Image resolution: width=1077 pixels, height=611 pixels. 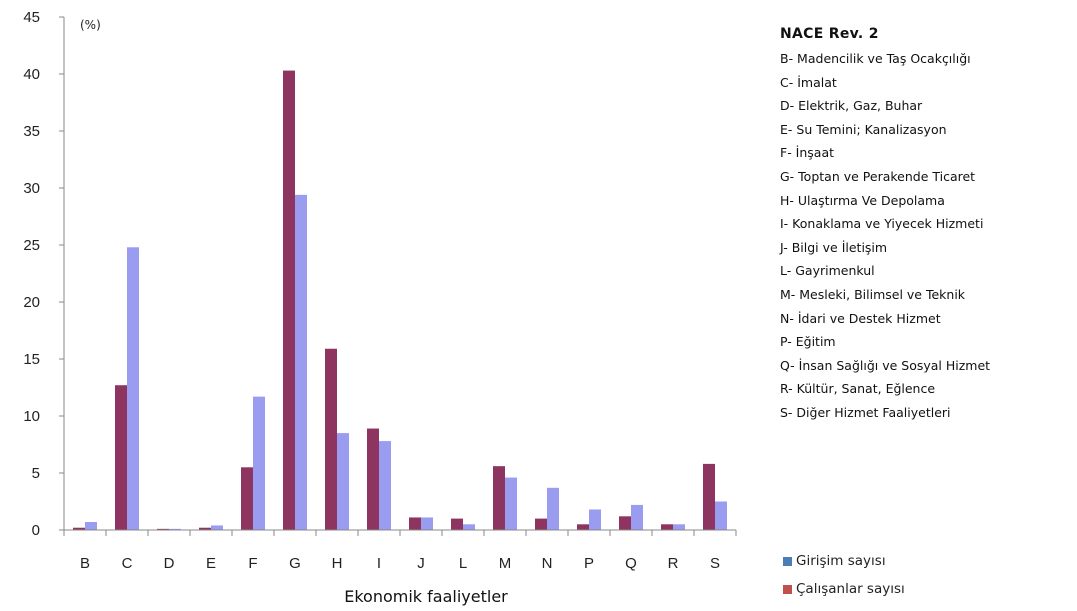 What do you see at coordinates (865, 412) in the screenshot?
I see `nace-item: S- Diğer Hizmet Faaliyetleri` at bounding box center [865, 412].